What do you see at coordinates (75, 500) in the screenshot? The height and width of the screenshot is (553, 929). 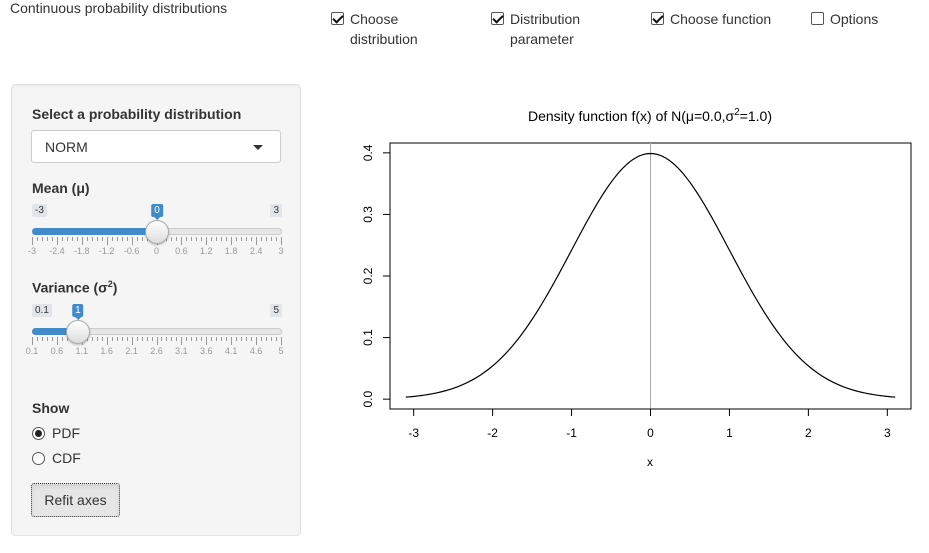 I see `refit-axes-button: Refit axes` at bounding box center [75, 500].